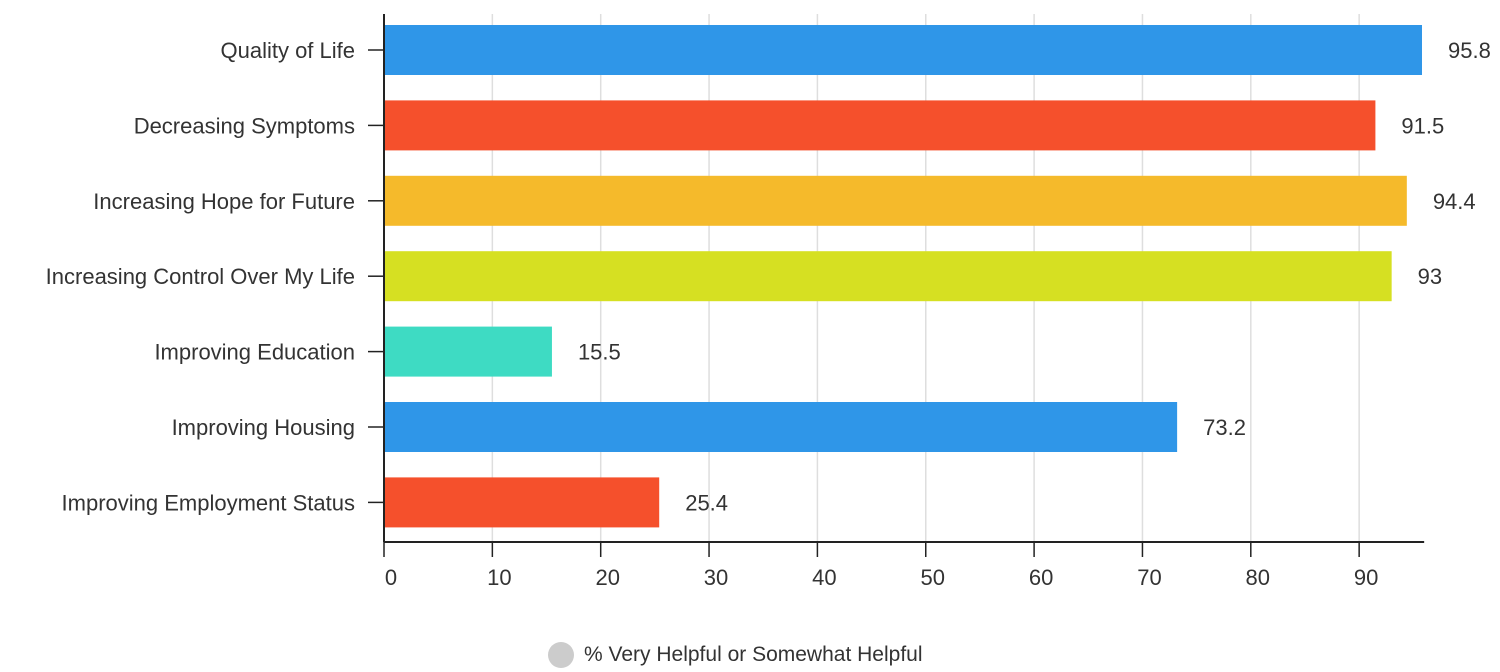  What do you see at coordinates (716, 577) in the screenshot?
I see `x-tick-label: 30` at bounding box center [716, 577].